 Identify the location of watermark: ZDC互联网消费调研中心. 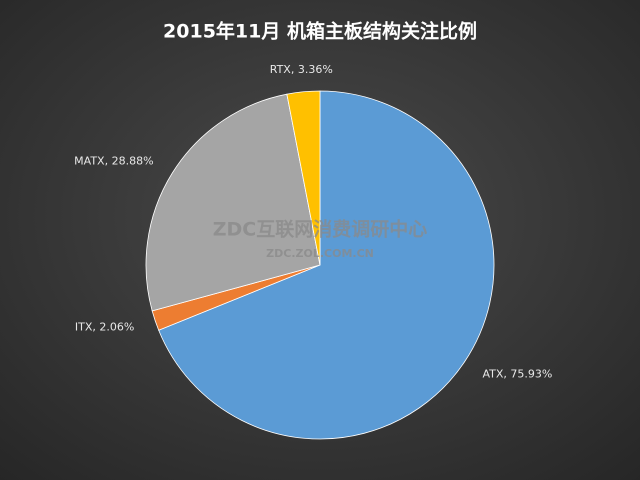
(320, 229).